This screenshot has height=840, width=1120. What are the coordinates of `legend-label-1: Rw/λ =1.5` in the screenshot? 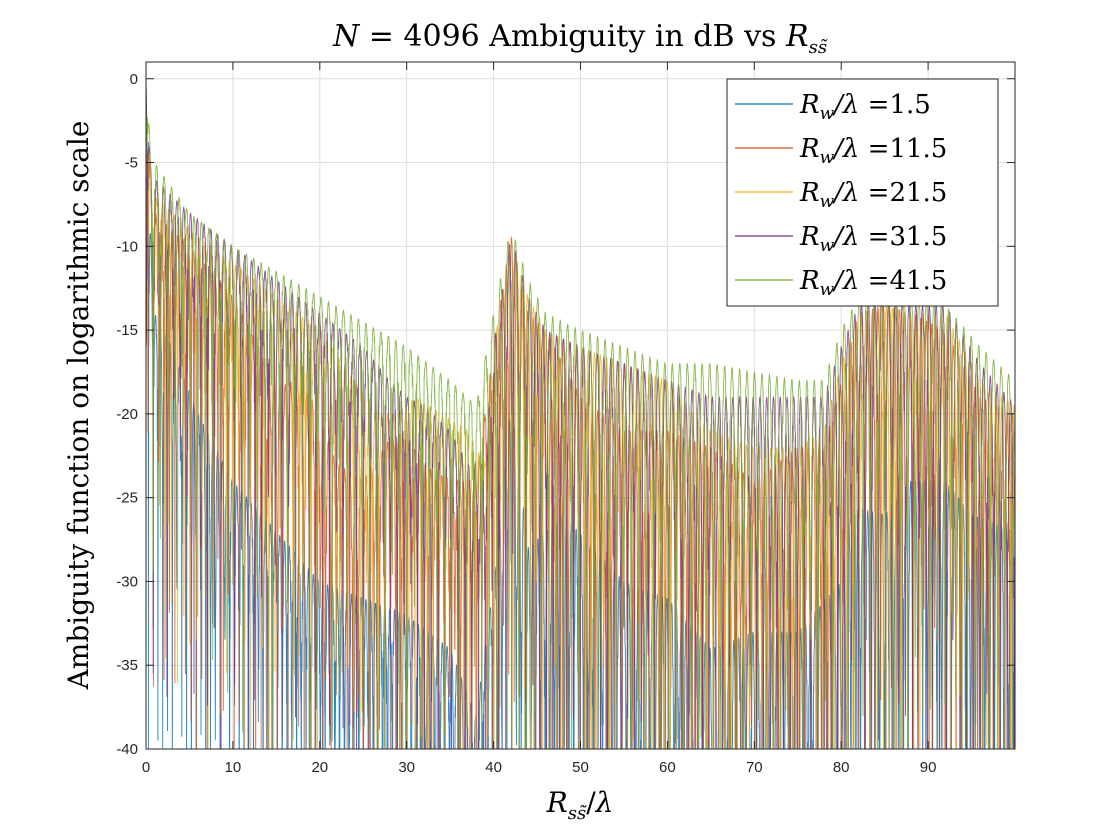 It's located at (865, 107).